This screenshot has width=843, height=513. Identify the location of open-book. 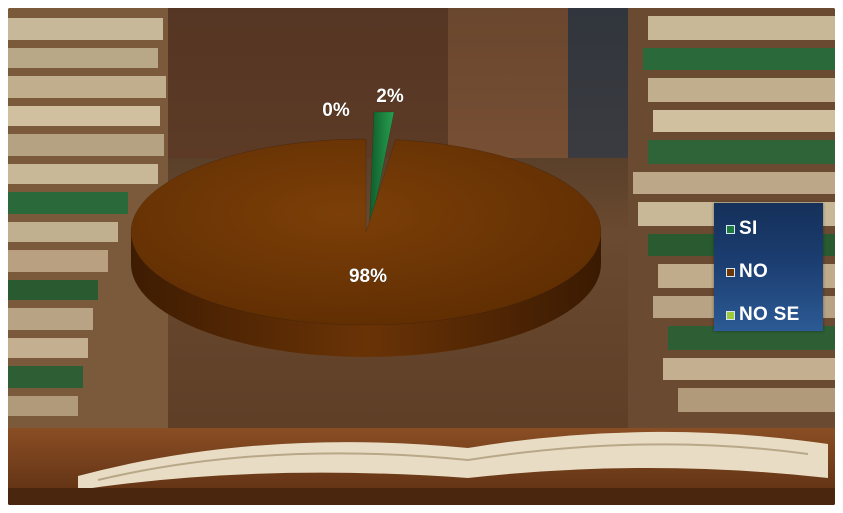
(453, 460).